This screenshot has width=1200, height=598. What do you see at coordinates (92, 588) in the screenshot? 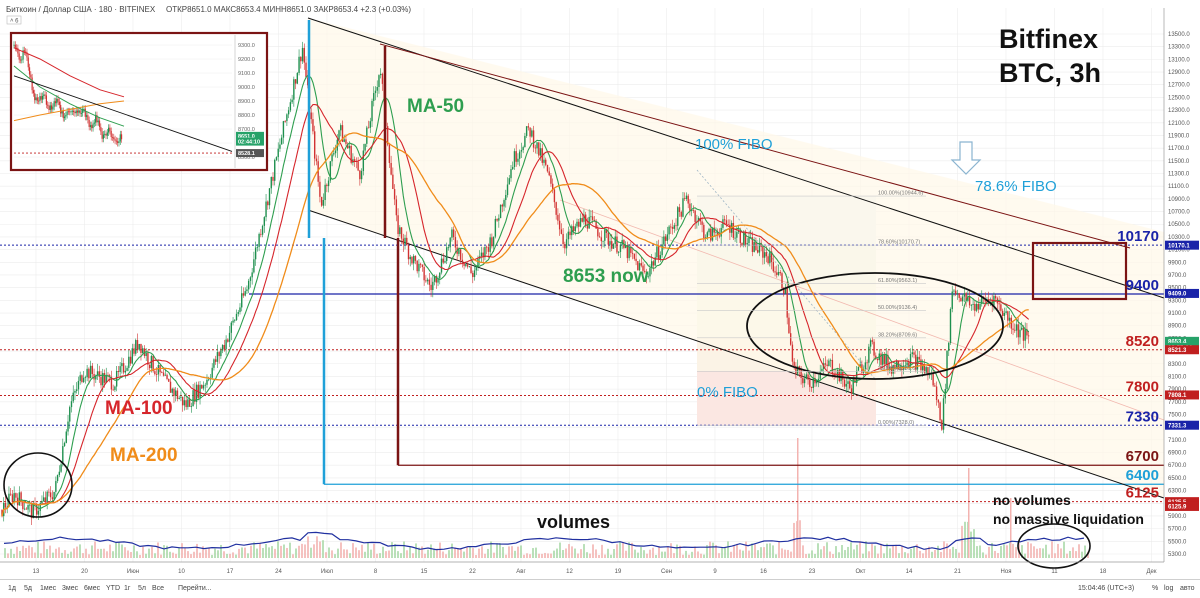
I see `range-6m: 6мес` at bounding box center [92, 588].